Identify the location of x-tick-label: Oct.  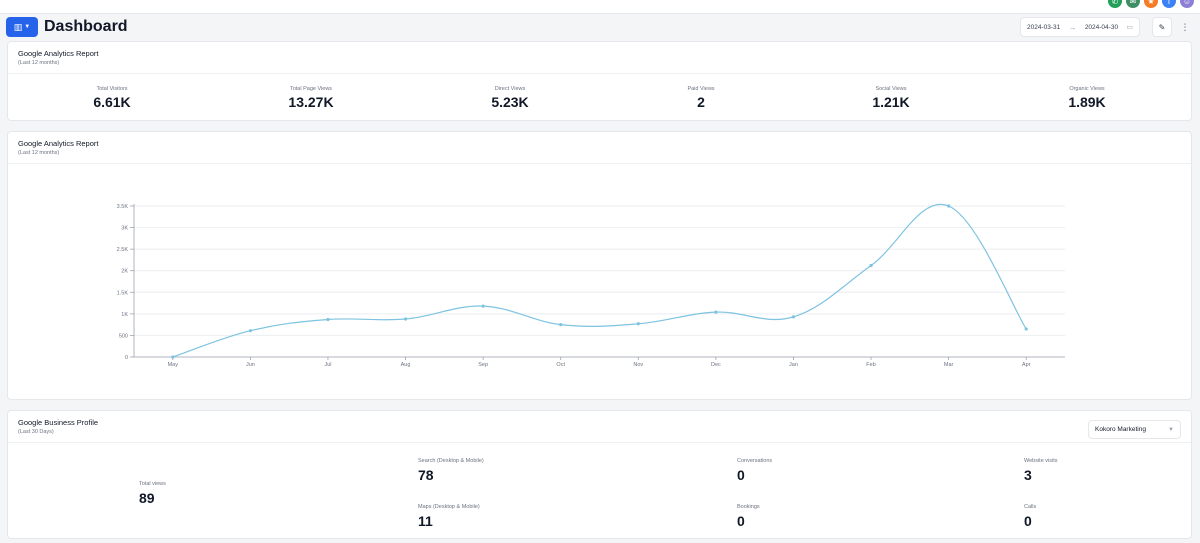
(560, 365).